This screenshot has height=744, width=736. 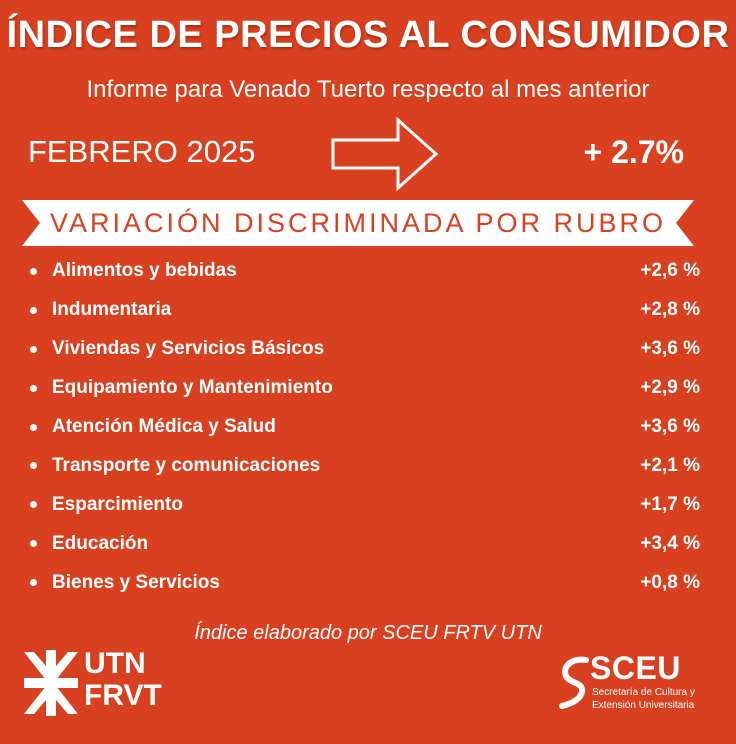 I want to click on utn-logo: UTN FRVT, so click(x=94, y=683).